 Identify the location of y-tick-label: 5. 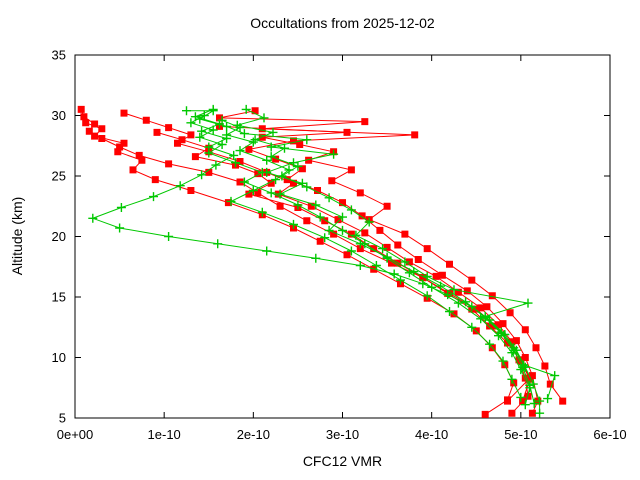
(62, 418).